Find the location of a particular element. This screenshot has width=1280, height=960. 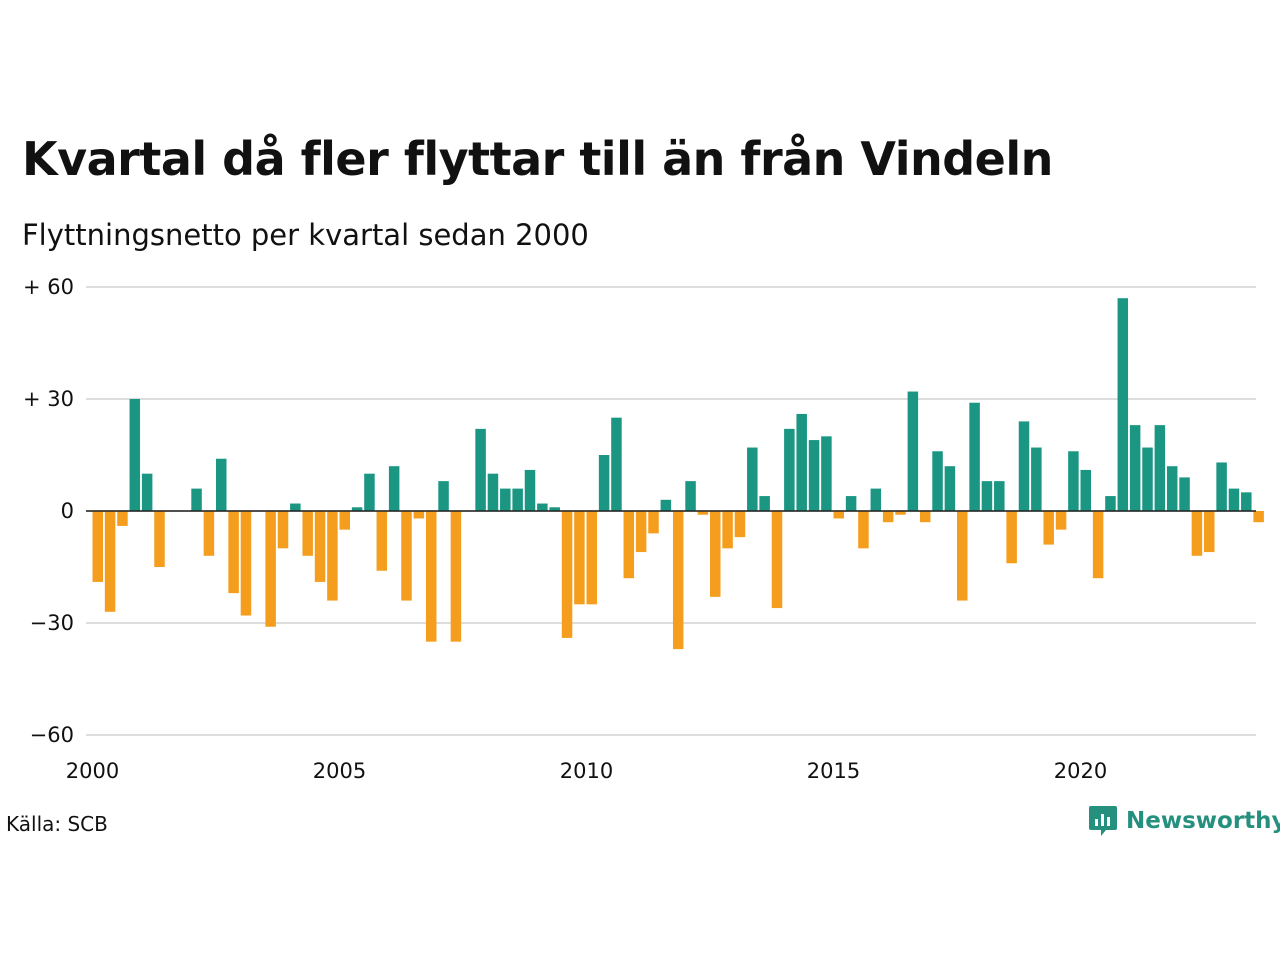

x-tick-label: 2005 is located at coordinates (339, 771).